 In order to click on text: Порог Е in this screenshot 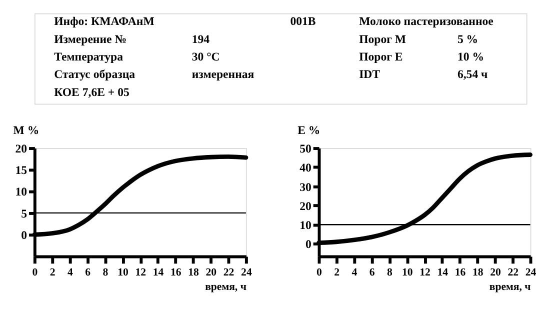, I will do `click(381, 56)`.